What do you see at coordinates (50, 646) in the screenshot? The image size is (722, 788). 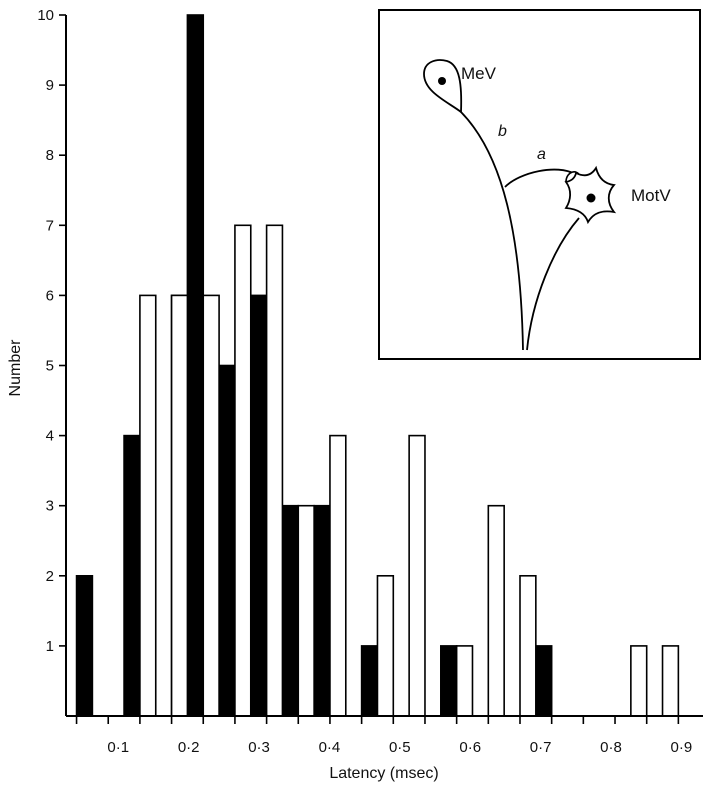 I see `y-tick-label: 1` at bounding box center [50, 646].